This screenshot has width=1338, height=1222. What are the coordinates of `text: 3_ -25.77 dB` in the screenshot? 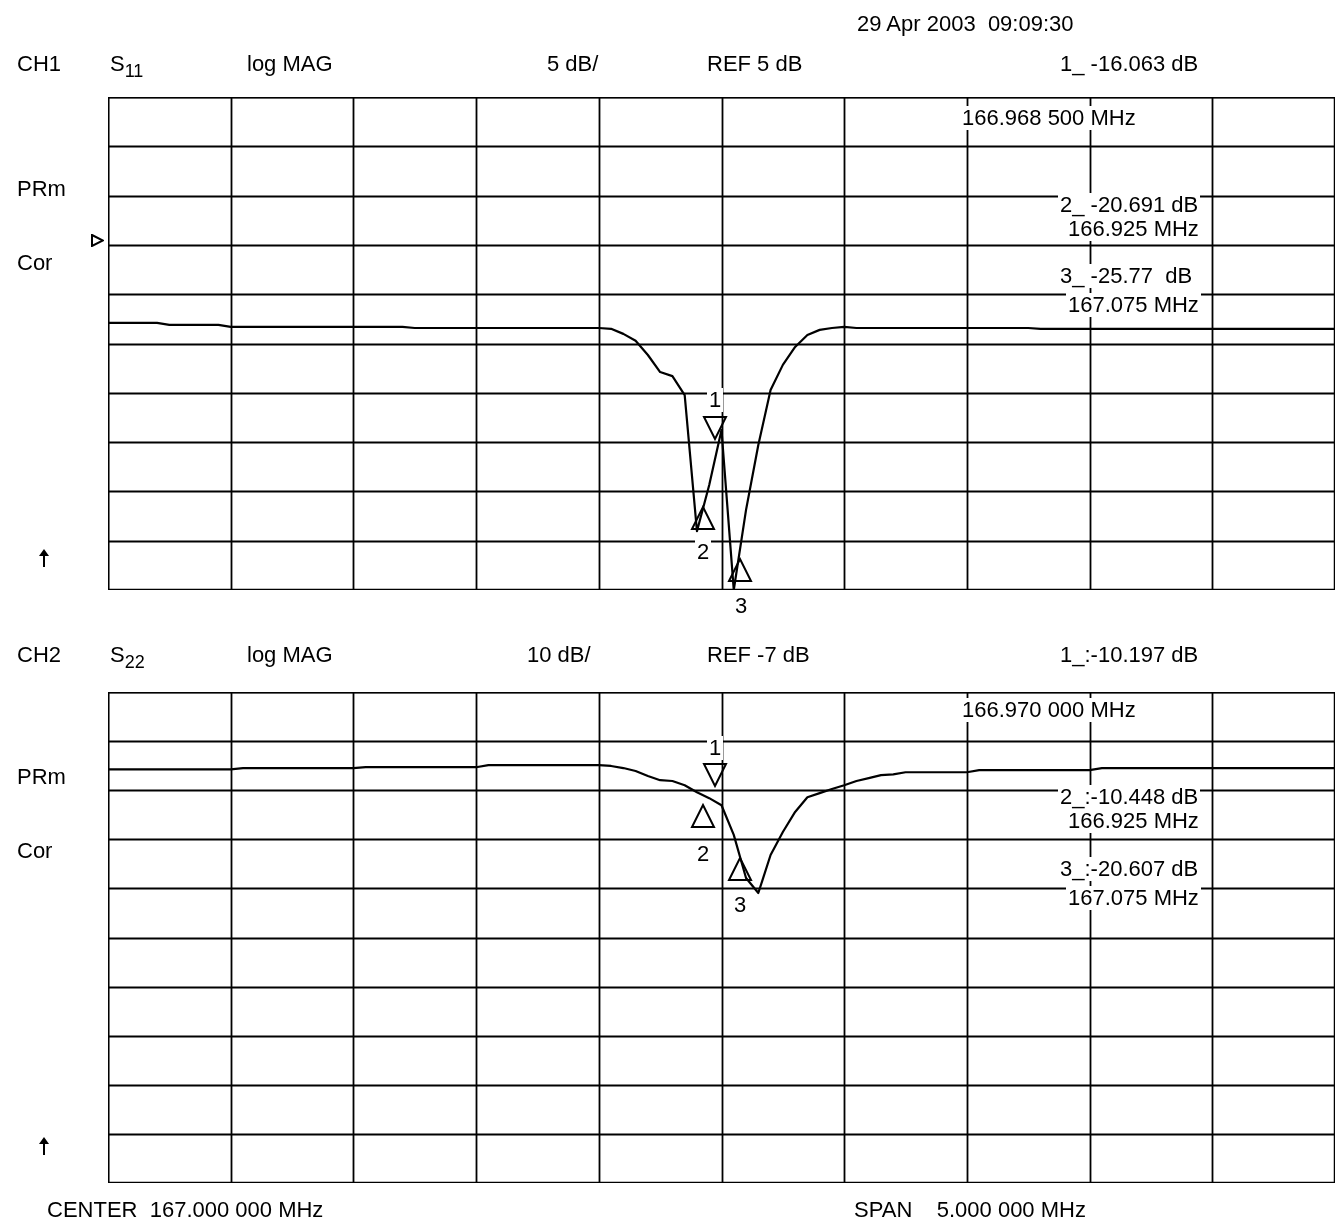 It's located at (1126, 275).